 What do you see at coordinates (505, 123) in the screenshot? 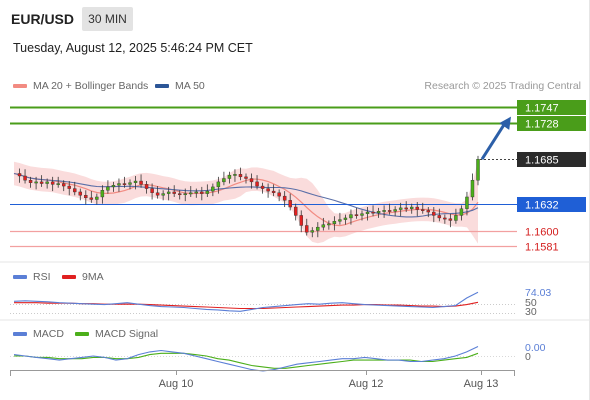
I see `arrow-head` at bounding box center [505, 123].